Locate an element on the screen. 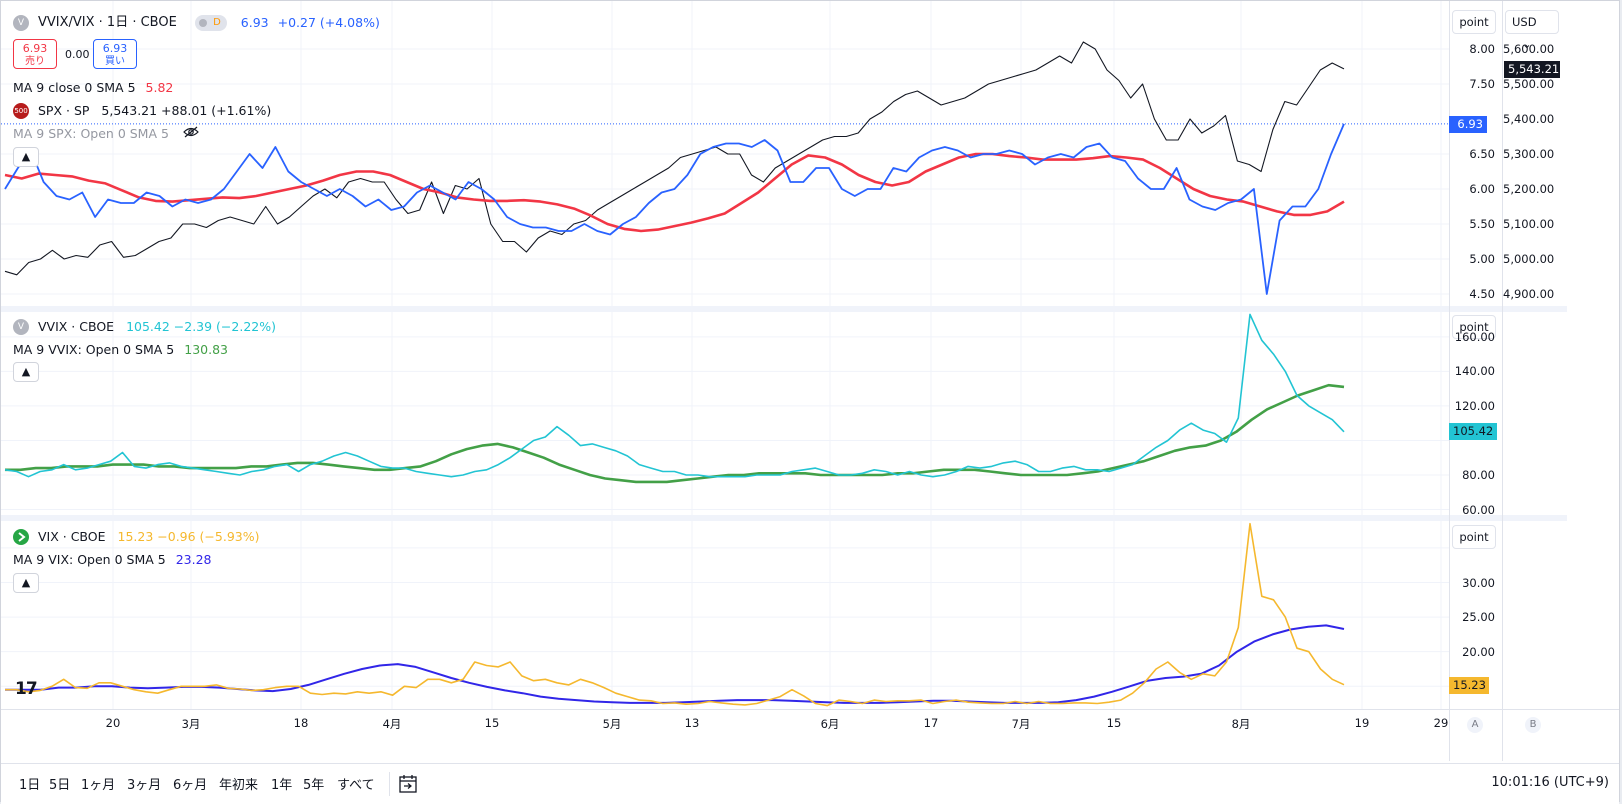  timeframe-button: 5年 is located at coordinates (314, 785).